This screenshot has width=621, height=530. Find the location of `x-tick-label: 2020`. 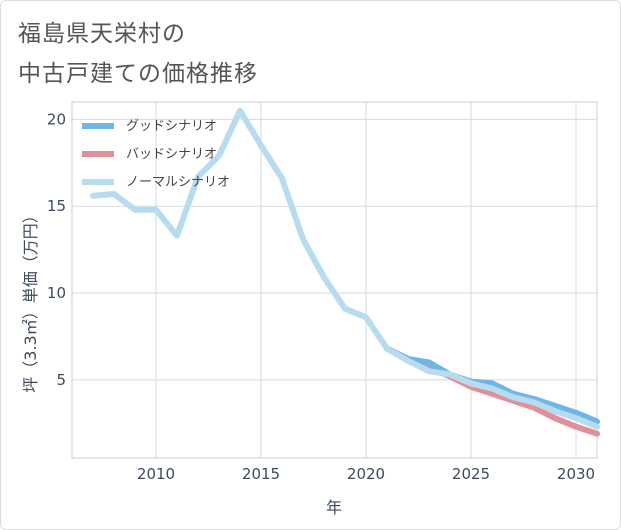

x-tick-label: 2020 is located at coordinates (366, 474).